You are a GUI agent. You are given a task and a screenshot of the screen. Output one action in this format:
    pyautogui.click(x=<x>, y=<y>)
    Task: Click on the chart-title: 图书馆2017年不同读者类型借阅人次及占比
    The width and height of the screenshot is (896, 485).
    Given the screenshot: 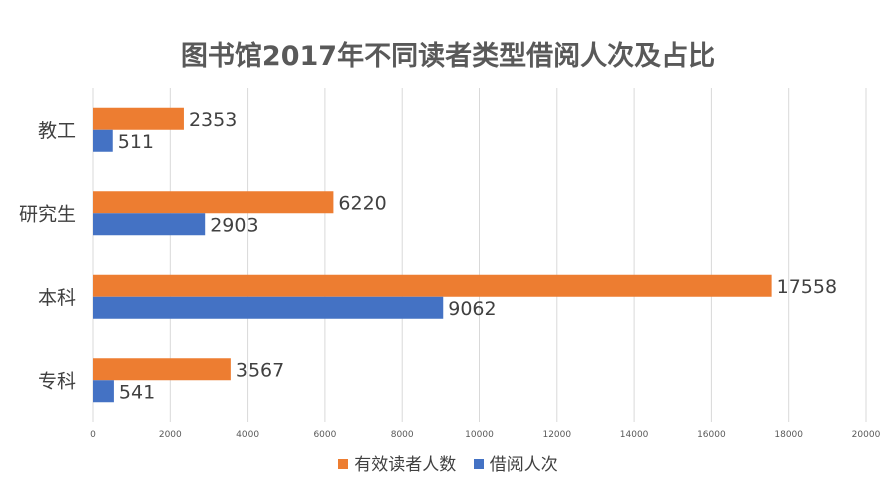 What is the action you would take?
    pyautogui.click(x=448, y=56)
    